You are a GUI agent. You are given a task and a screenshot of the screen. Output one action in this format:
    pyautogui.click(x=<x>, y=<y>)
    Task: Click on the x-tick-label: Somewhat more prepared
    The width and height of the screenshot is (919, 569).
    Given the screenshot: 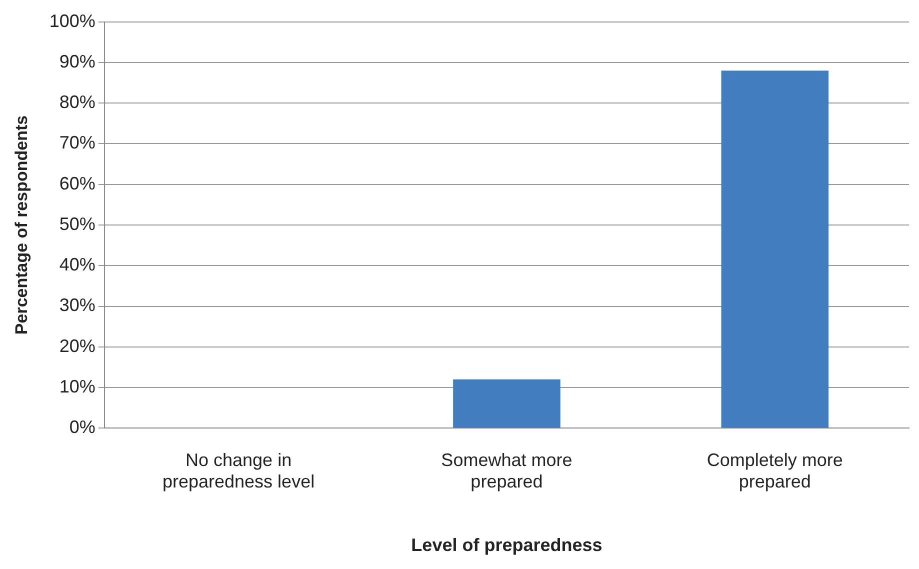 What is the action you would take?
    pyautogui.click(x=506, y=471)
    